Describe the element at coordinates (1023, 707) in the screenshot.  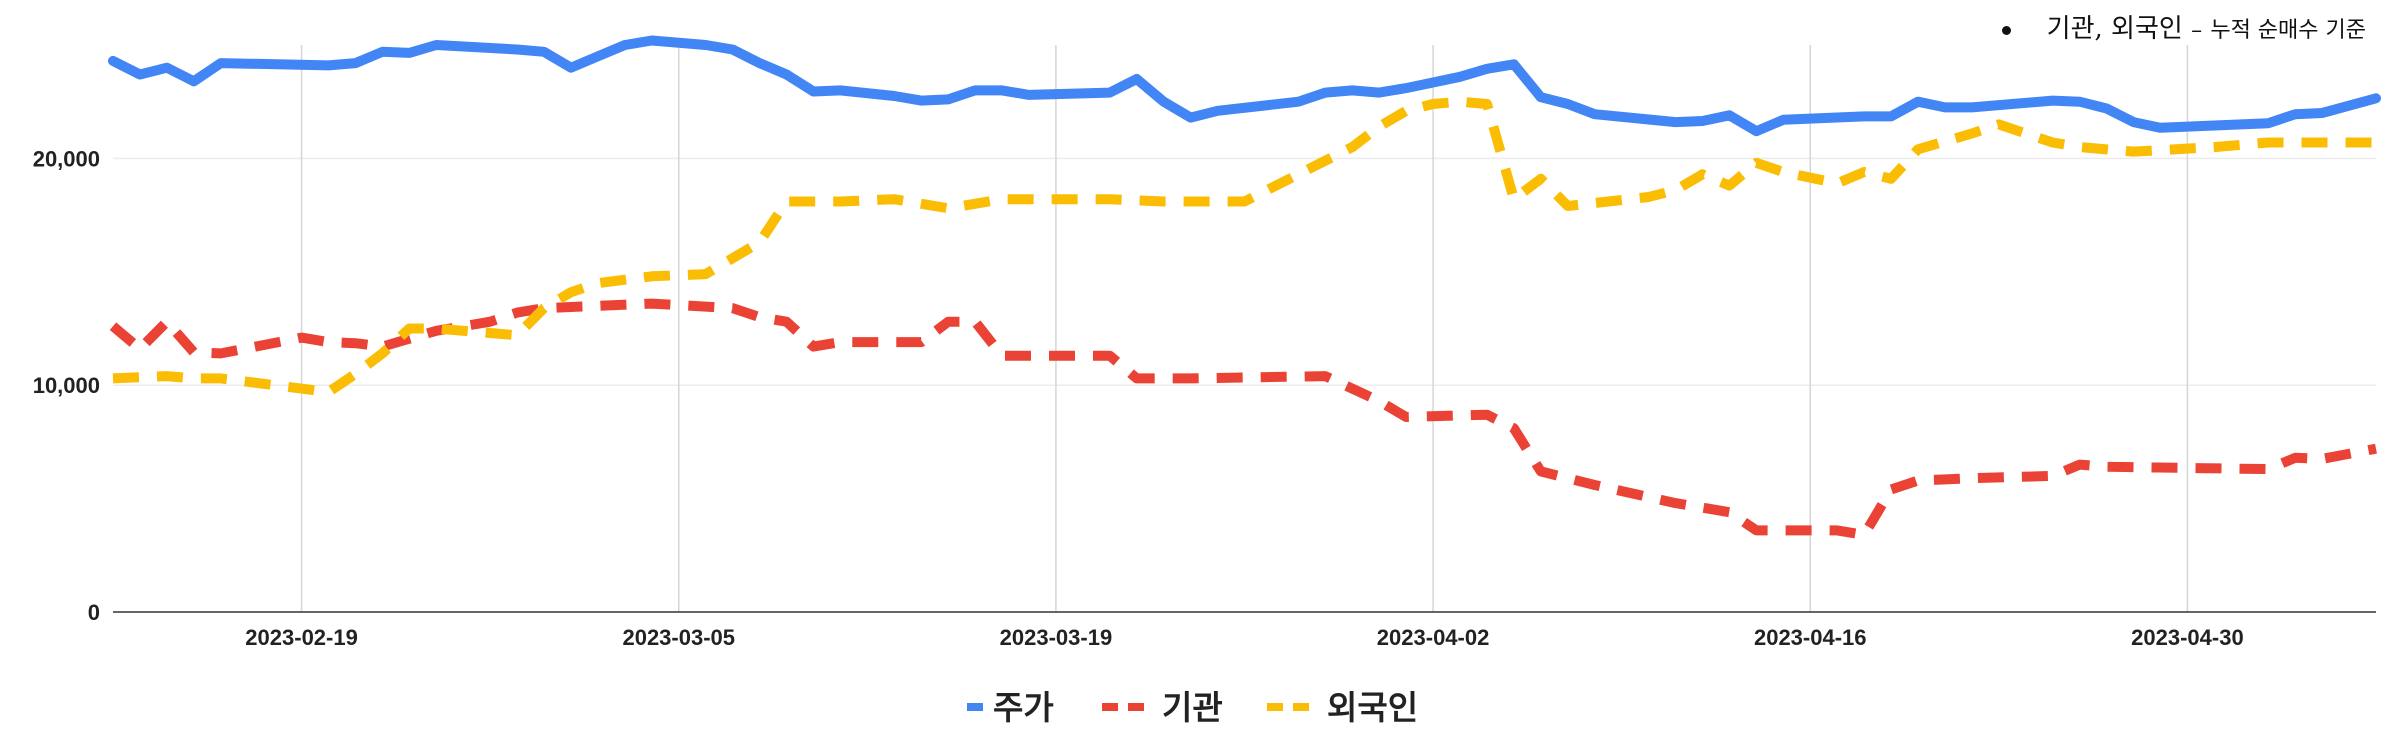
I see `legend-label: 주가` at that location.